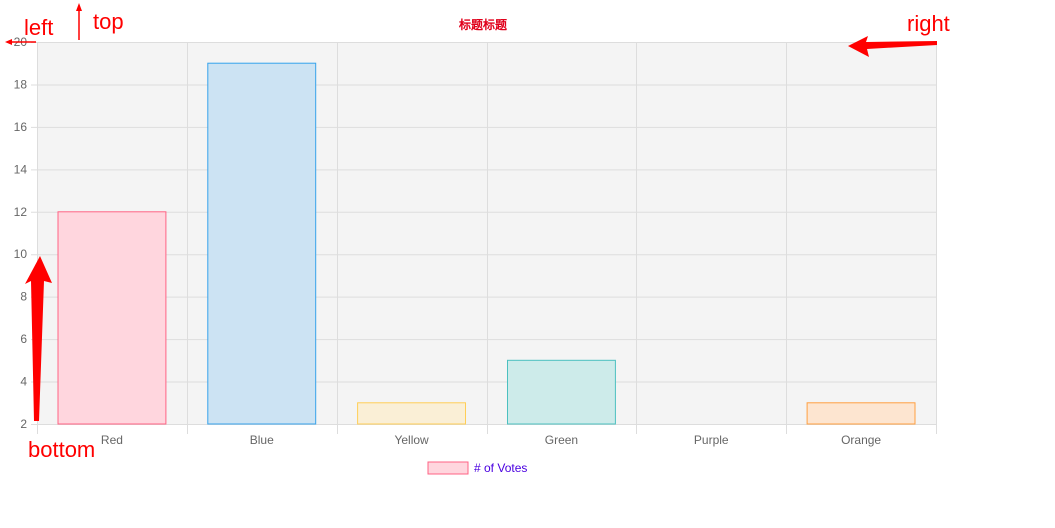 Image resolution: width=1055 pixels, height=528 pixels. What do you see at coordinates (23, 297) in the screenshot?
I see `y-tick-label: 8` at bounding box center [23, 297].